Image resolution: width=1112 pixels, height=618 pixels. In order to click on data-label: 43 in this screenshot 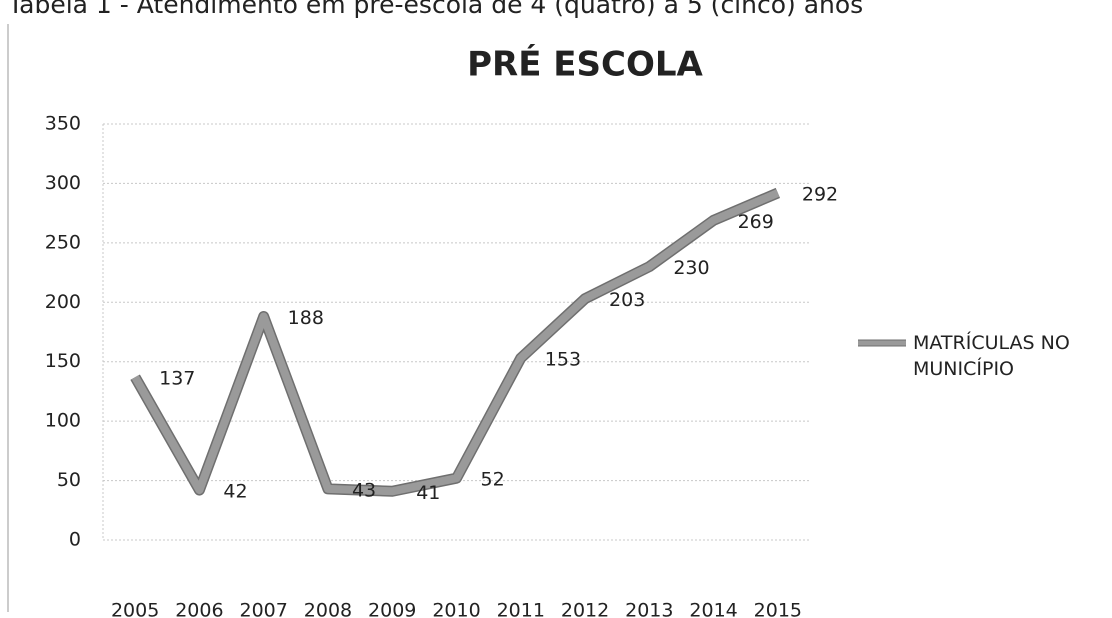, I will do `click(364, 490)`.